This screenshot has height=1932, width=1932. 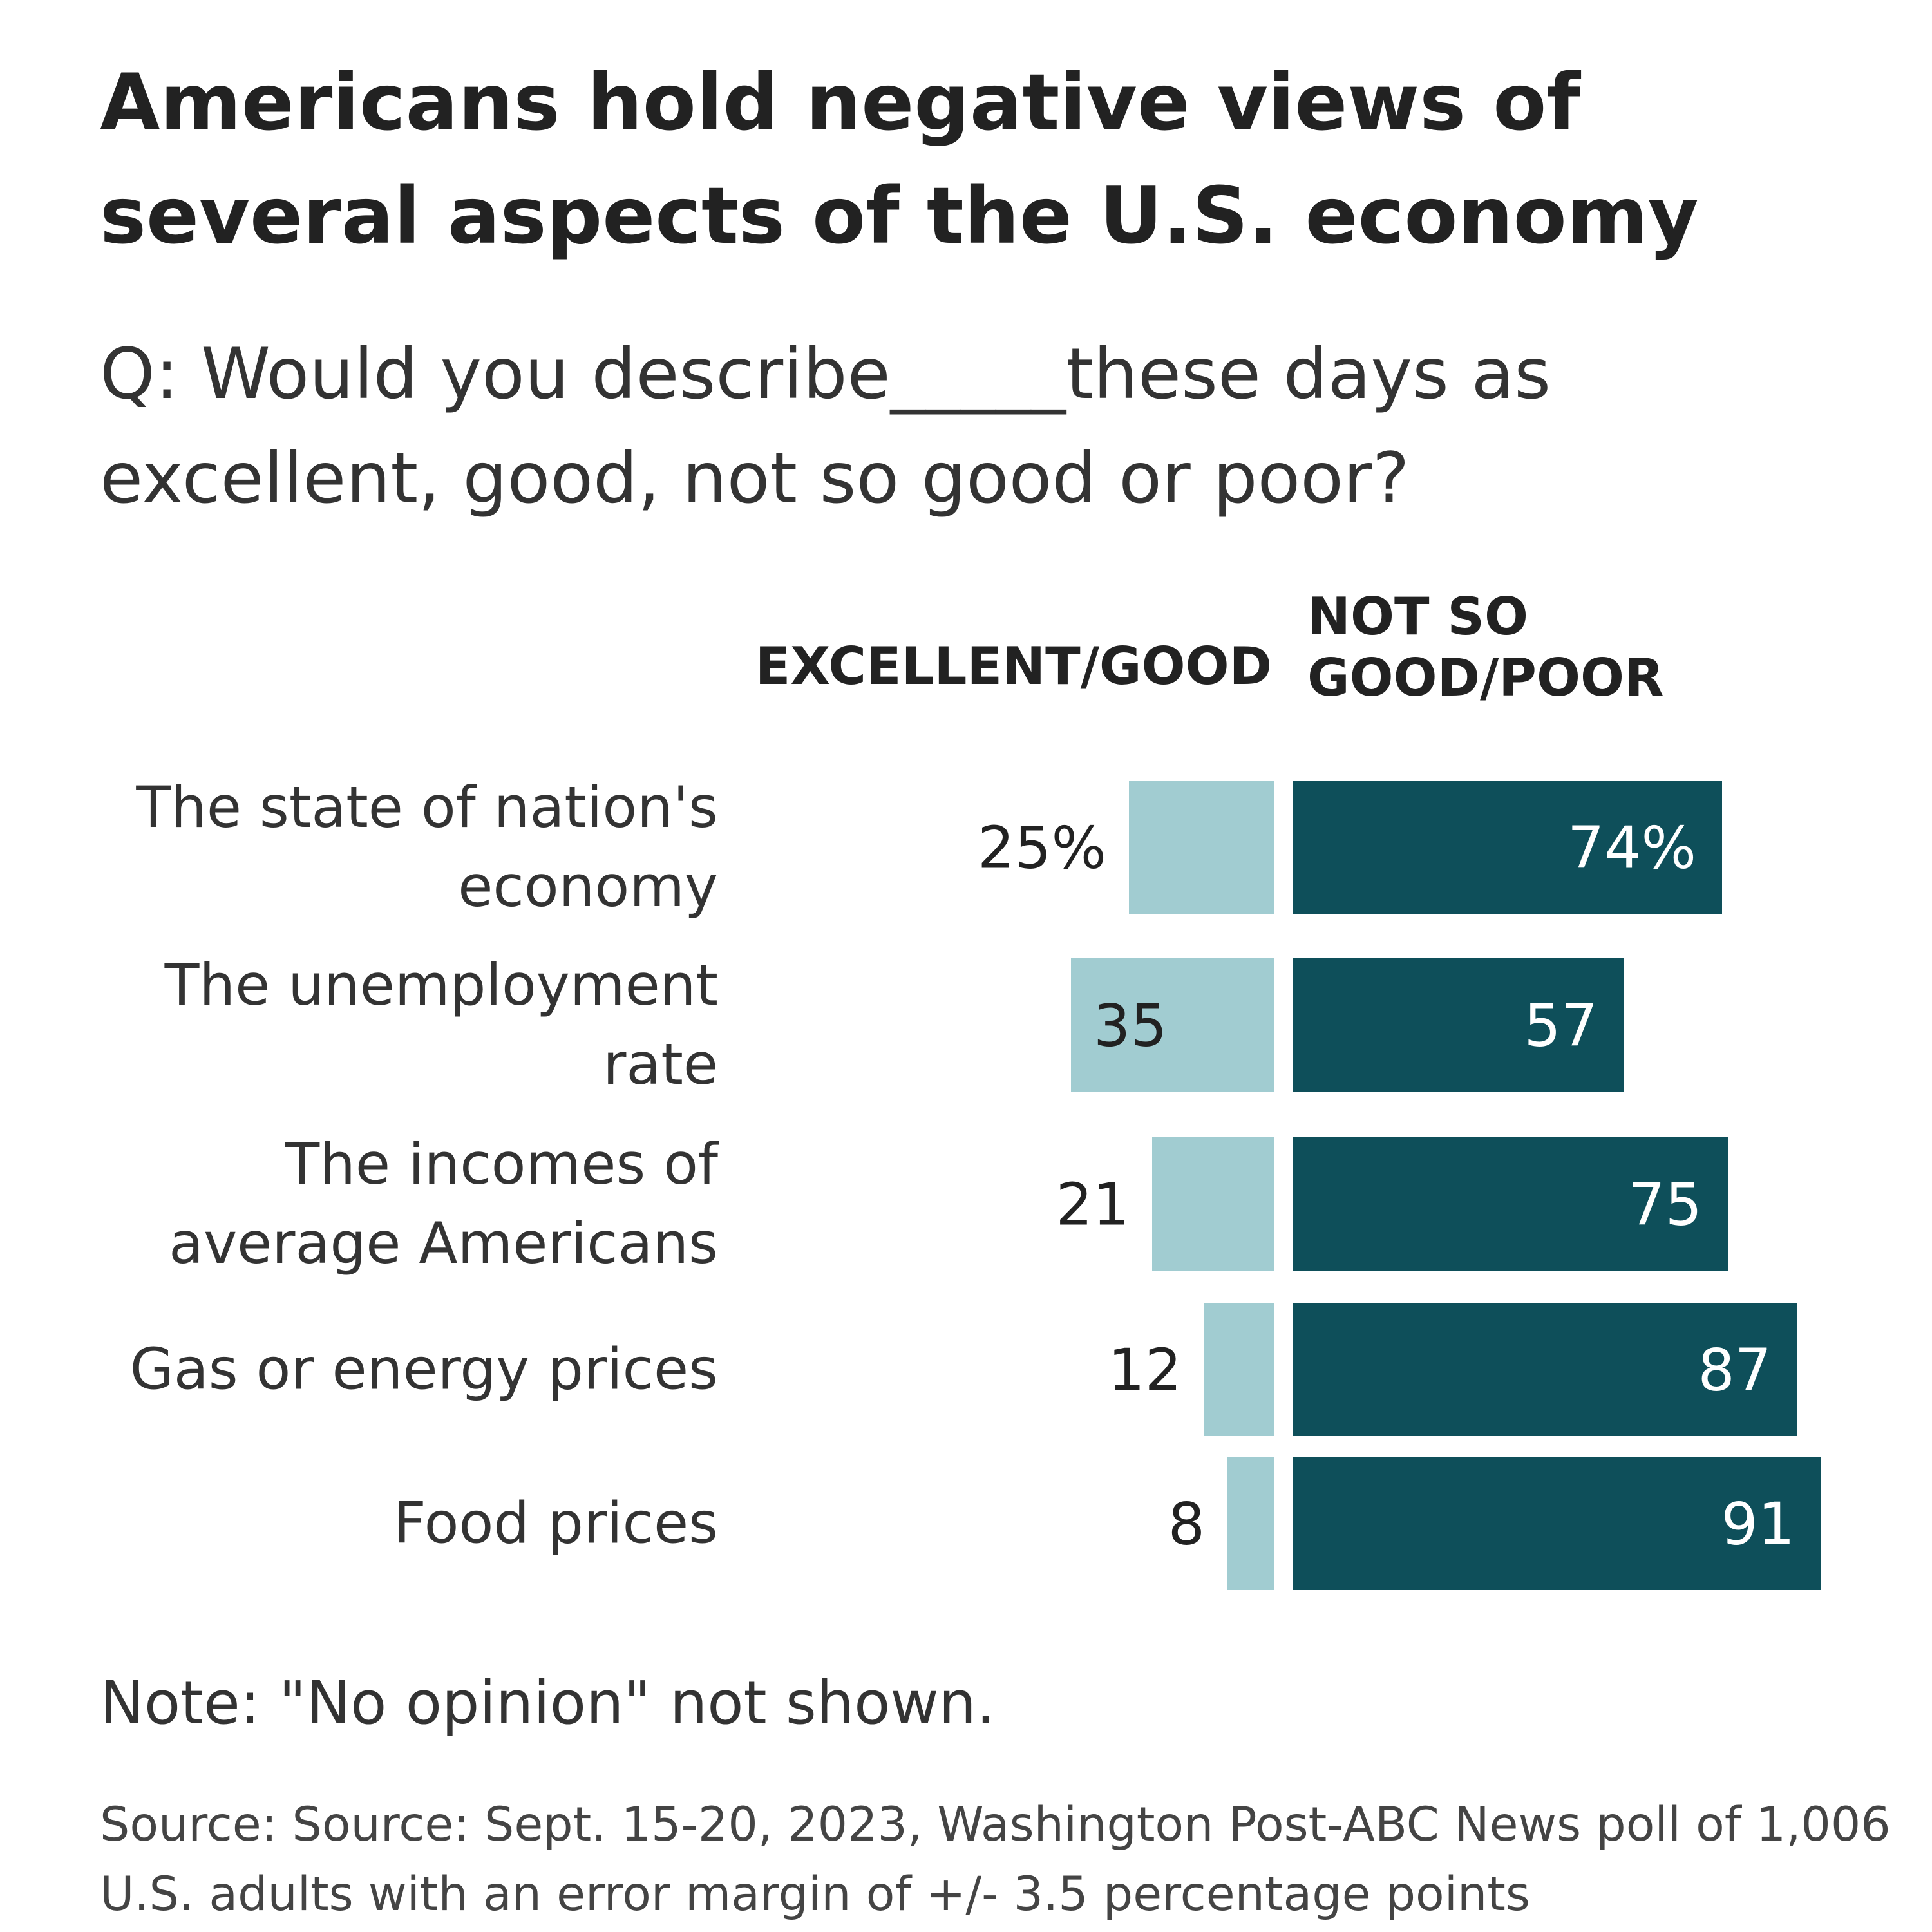 What do you see at coordinates (444, 1243) in the screenshot?
I see `category-label-line: average Americans` at bounding box center [444, 1243].